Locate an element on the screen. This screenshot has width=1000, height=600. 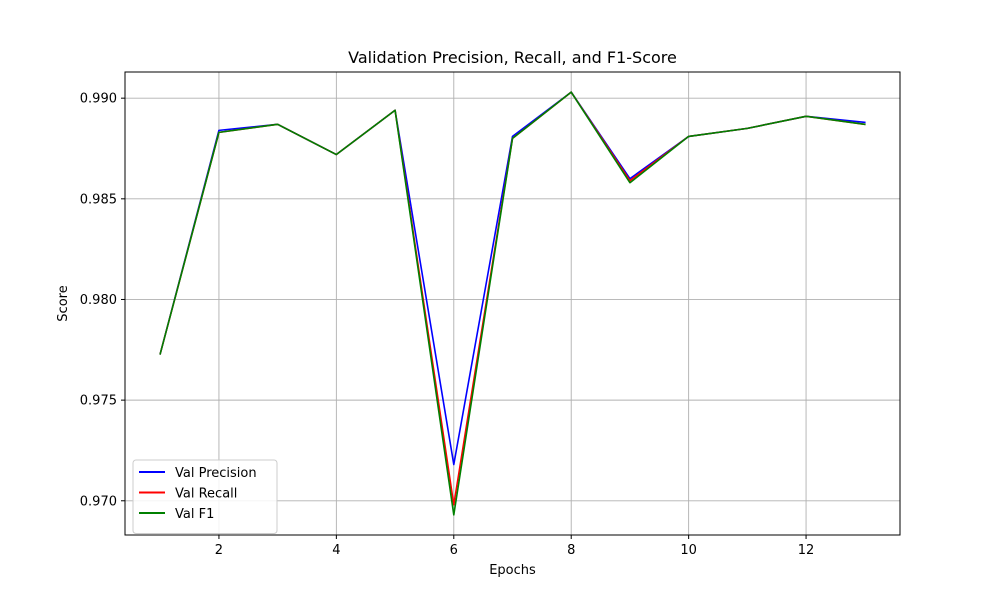
y-axis-ticks: 0.970 0.975 0.980 0.985 0.990 is located at coordinates (102, 300).